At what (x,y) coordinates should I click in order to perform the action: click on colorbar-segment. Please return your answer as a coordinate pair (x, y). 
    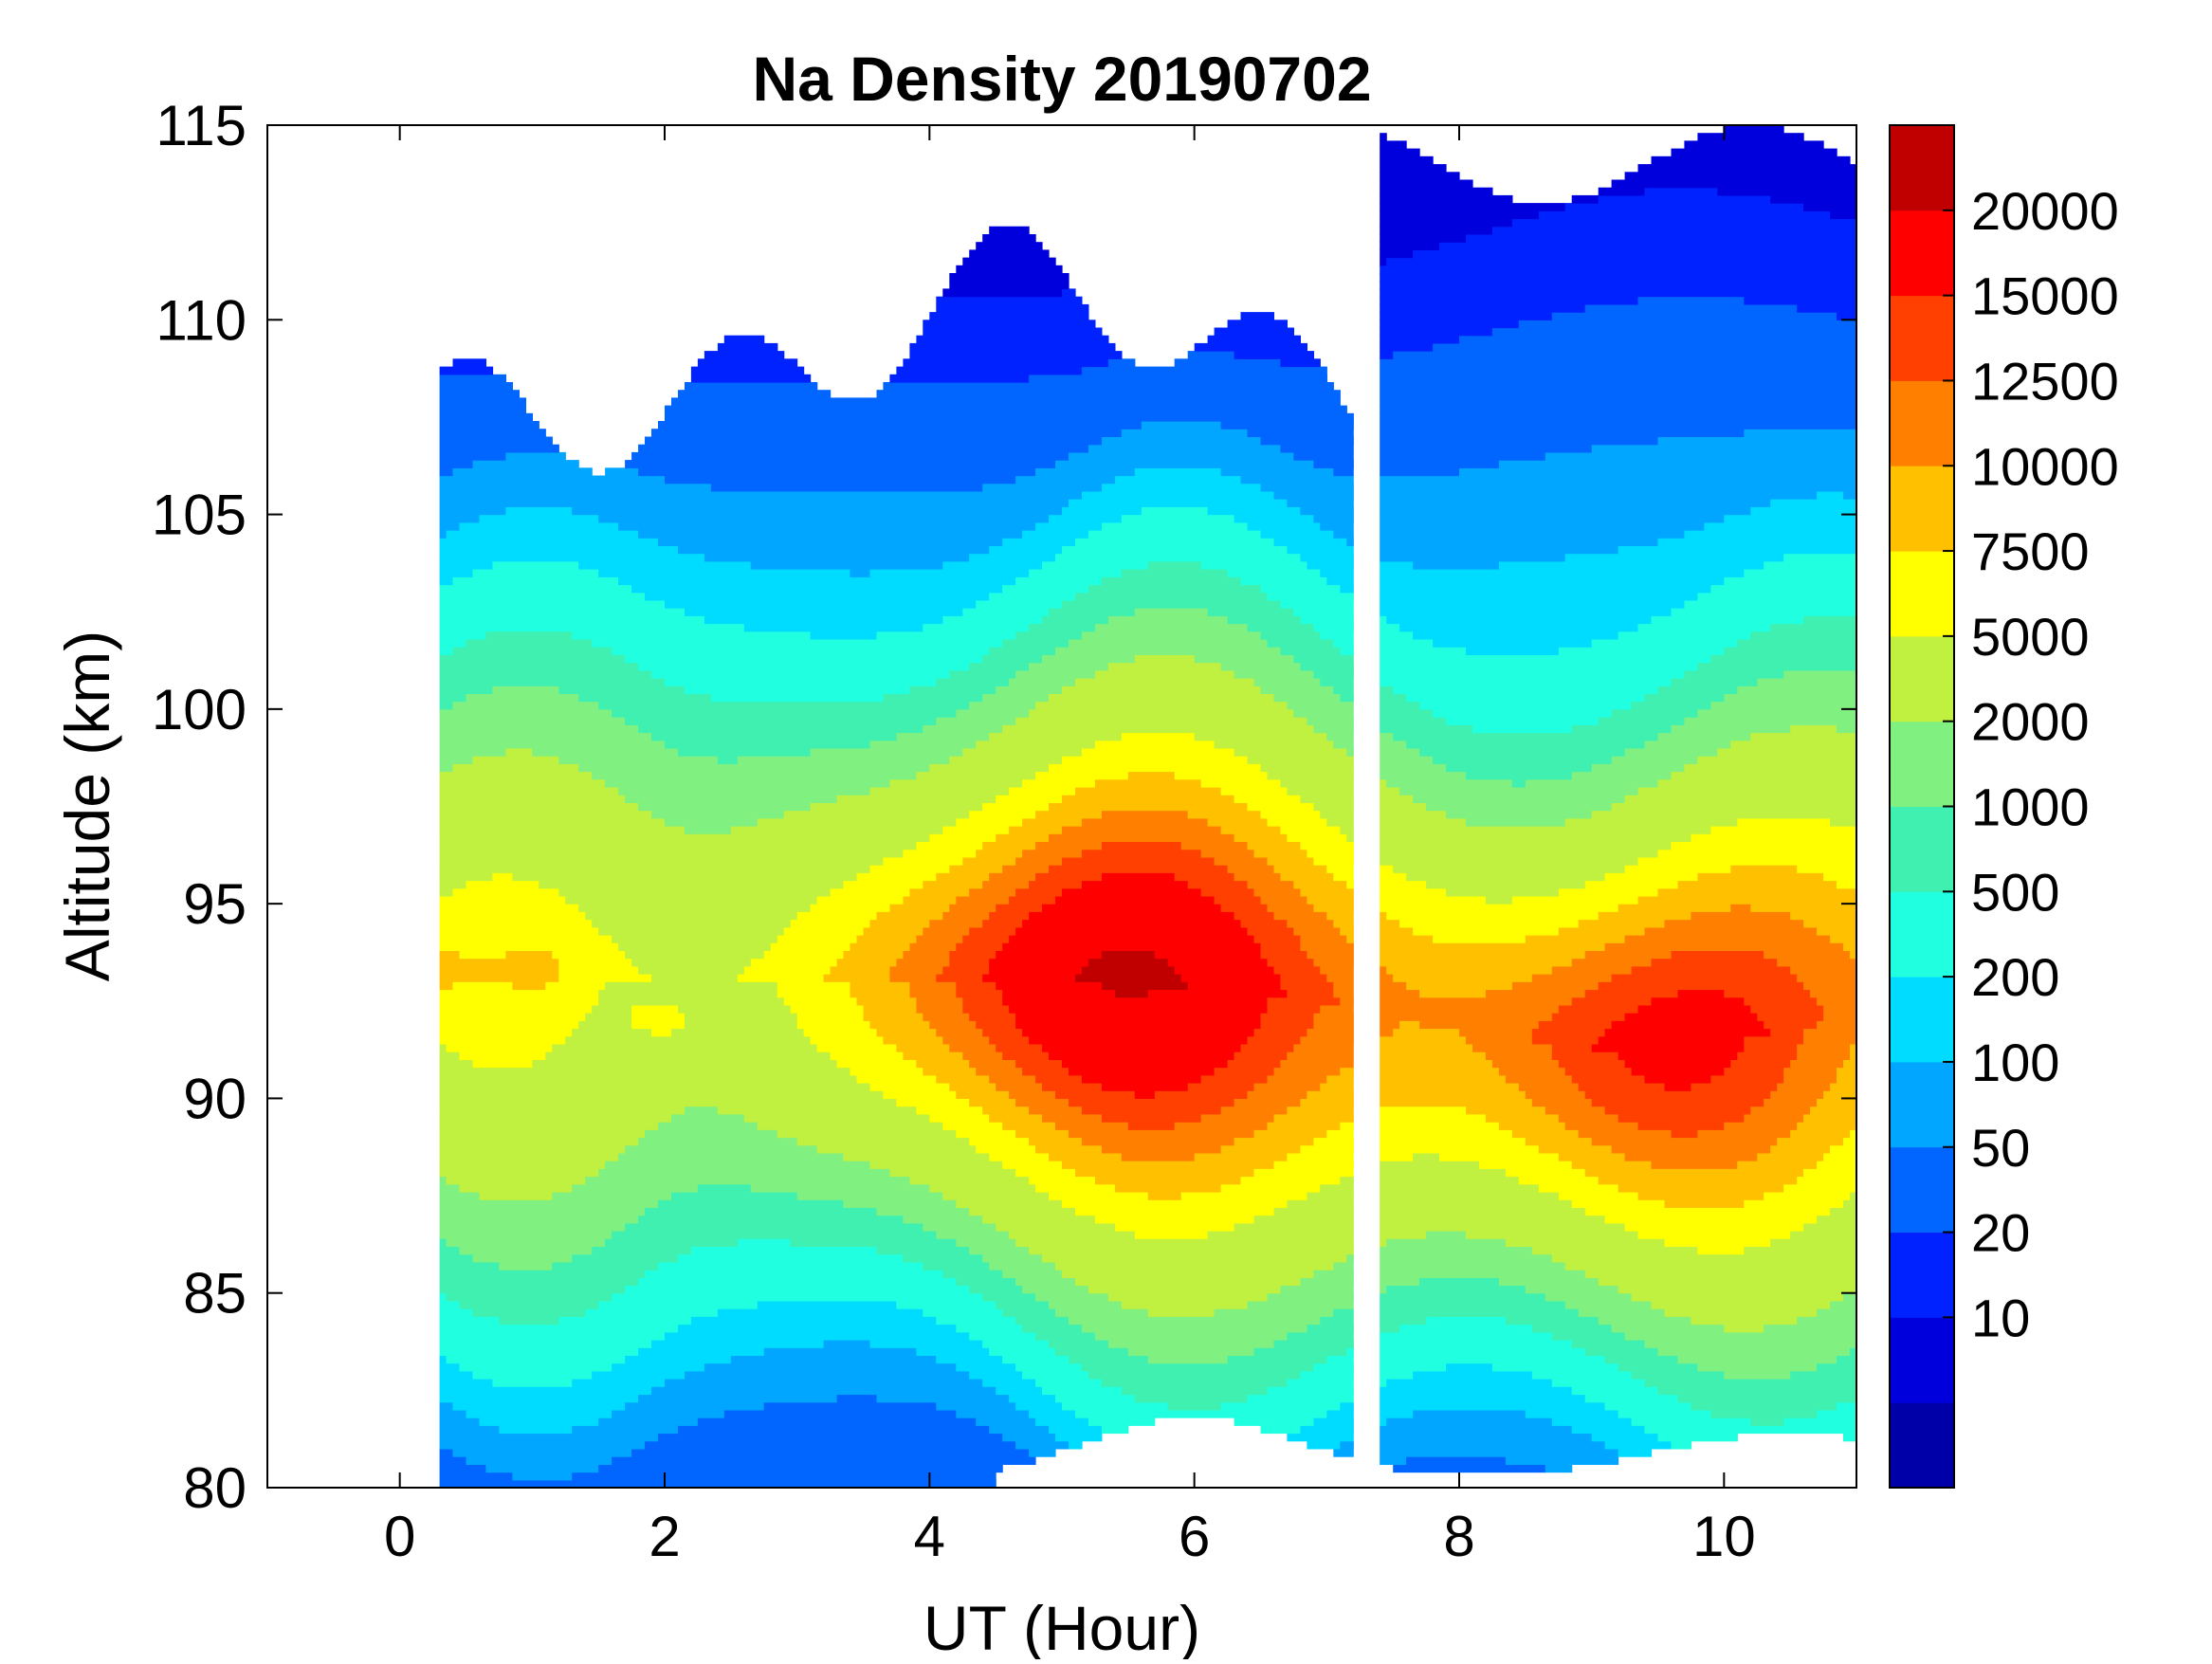
    Looking at the image, I should click on (1922, 1445).